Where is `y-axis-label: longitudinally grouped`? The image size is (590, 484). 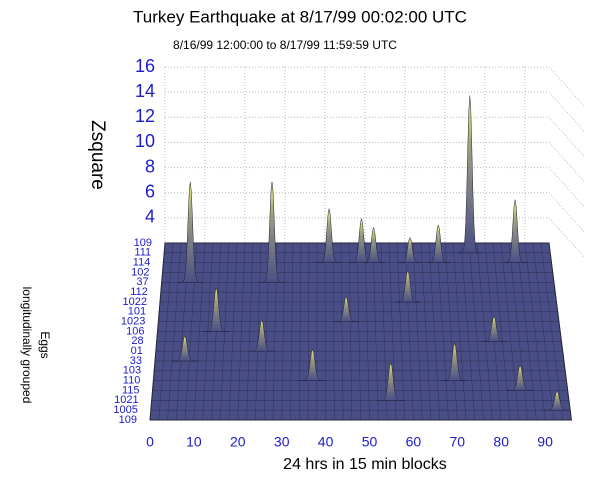 y-axis-label: longitudinally grouped is located at coordinates (27, 345).